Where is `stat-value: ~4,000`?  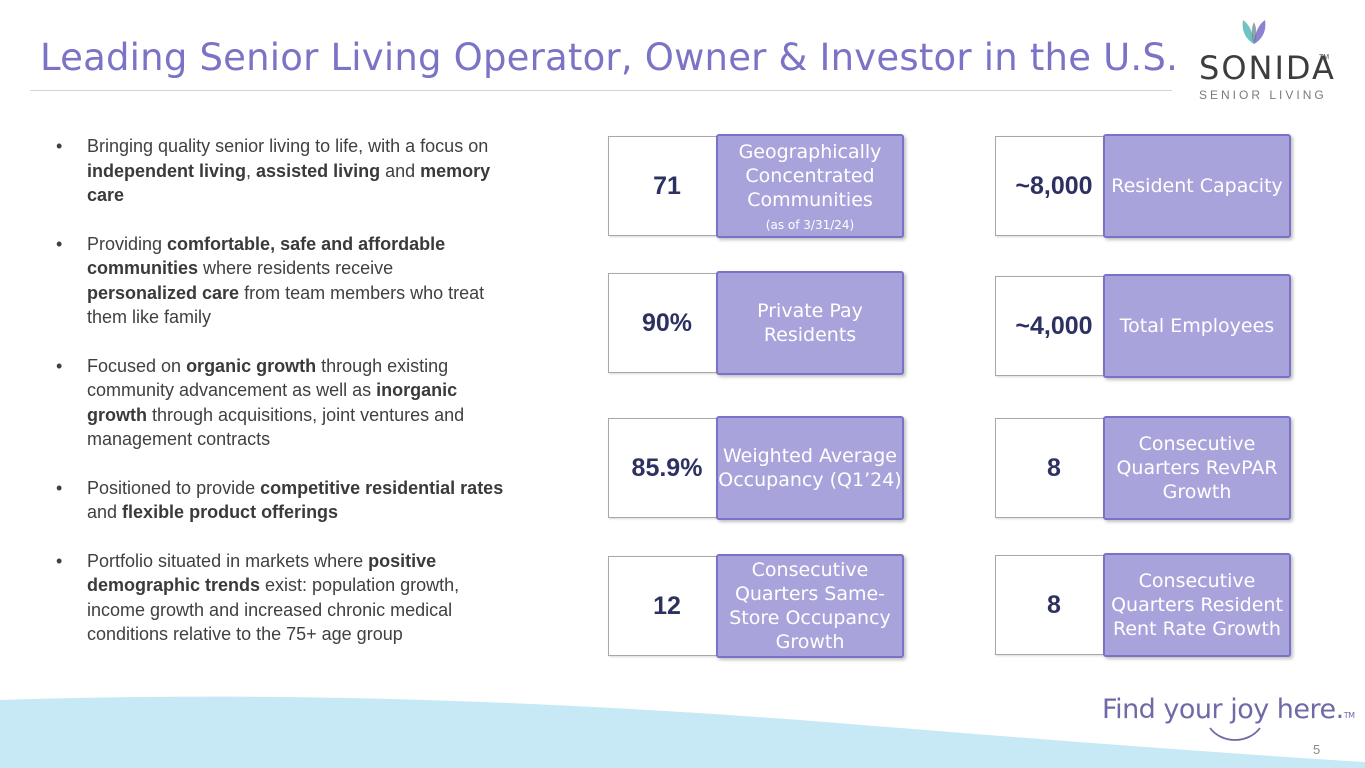
stat-value: ~4,000 is located at coordinates (1054, 326).